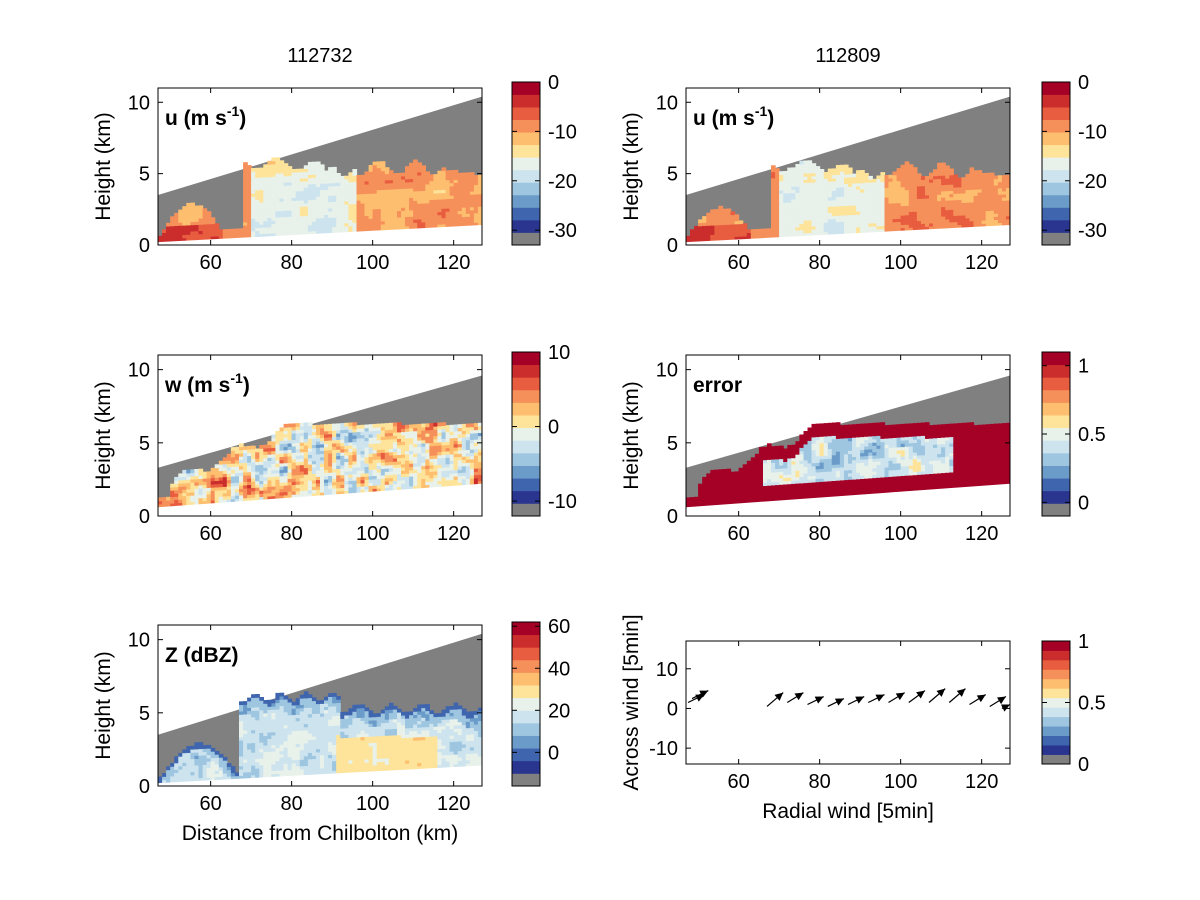  I want to click on plot-area, so click(848, 170).